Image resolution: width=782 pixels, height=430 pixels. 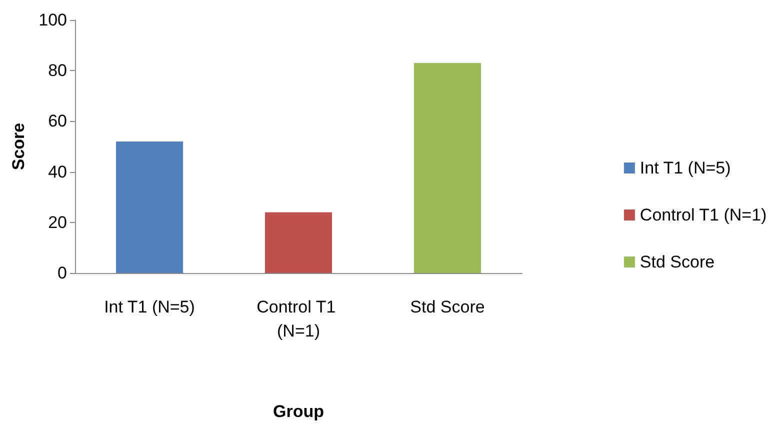 I want to click on legend-label: Std Score, so click(x=677, y=262).